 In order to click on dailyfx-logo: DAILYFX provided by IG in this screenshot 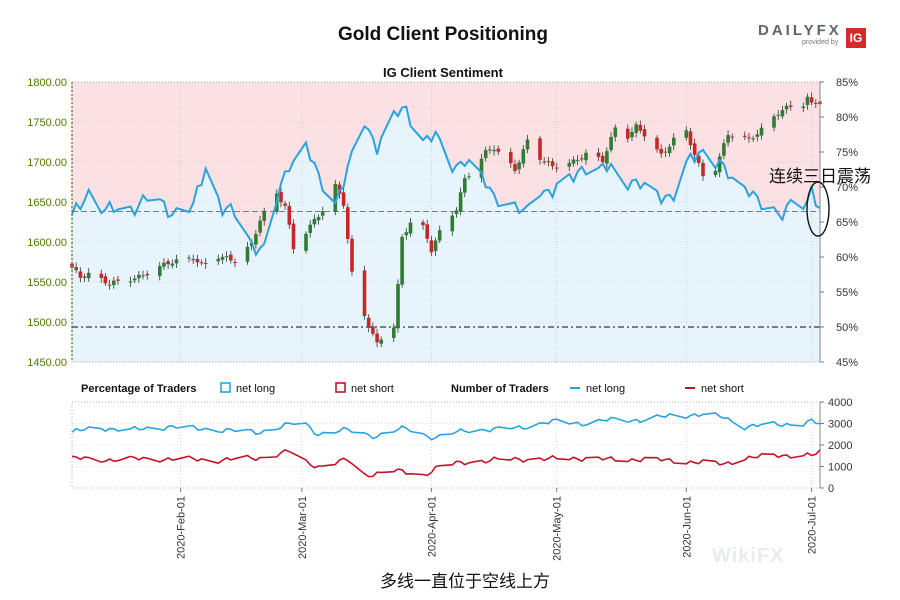, I will do `click(814, 36)`.